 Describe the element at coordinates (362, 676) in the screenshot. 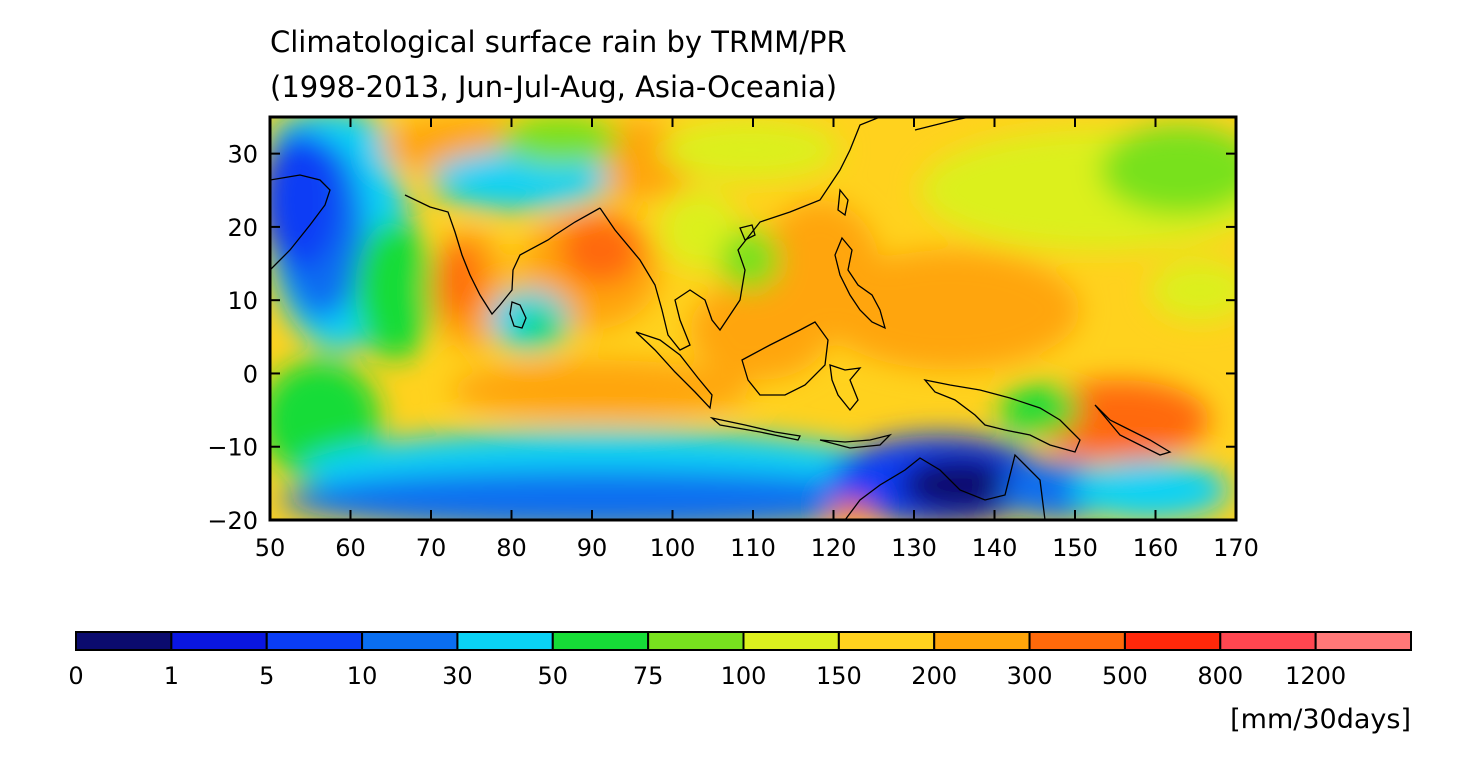

I see `colorbar-tick-label: 10` at that location.